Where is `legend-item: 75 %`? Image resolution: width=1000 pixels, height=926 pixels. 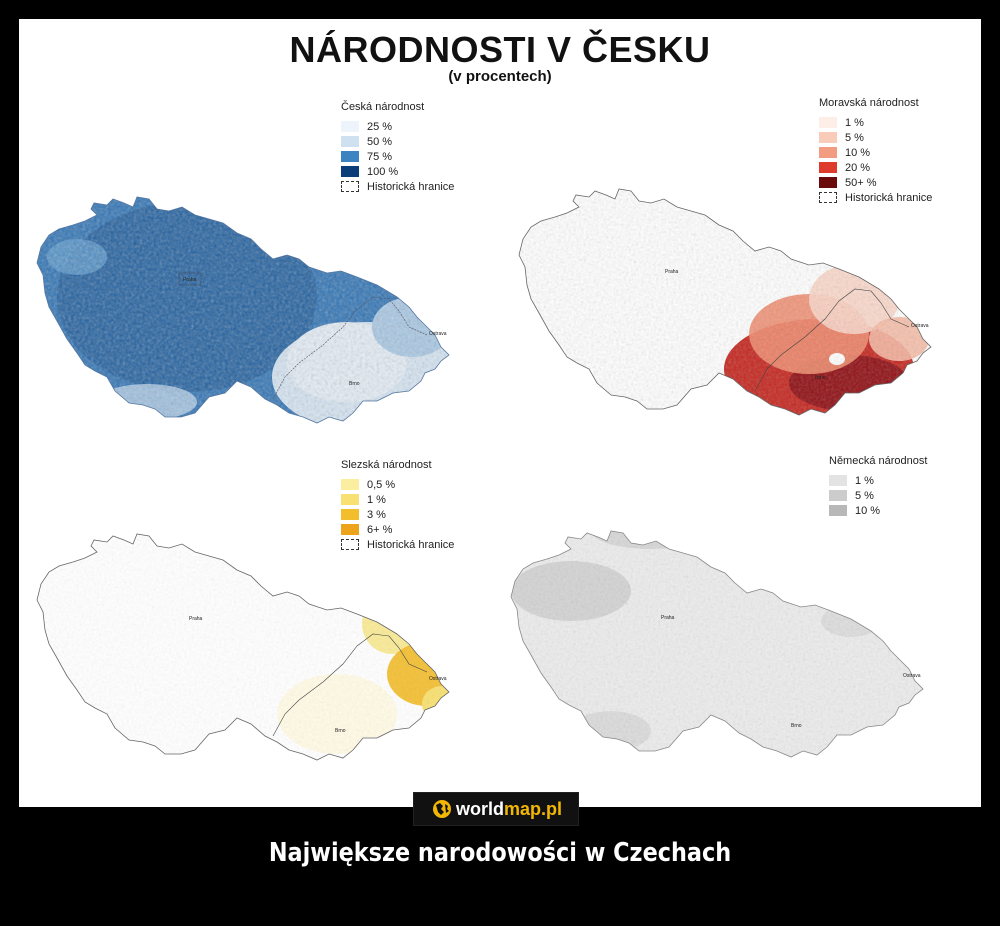 legend-item: 75 % is located at coordinates (397, 156).